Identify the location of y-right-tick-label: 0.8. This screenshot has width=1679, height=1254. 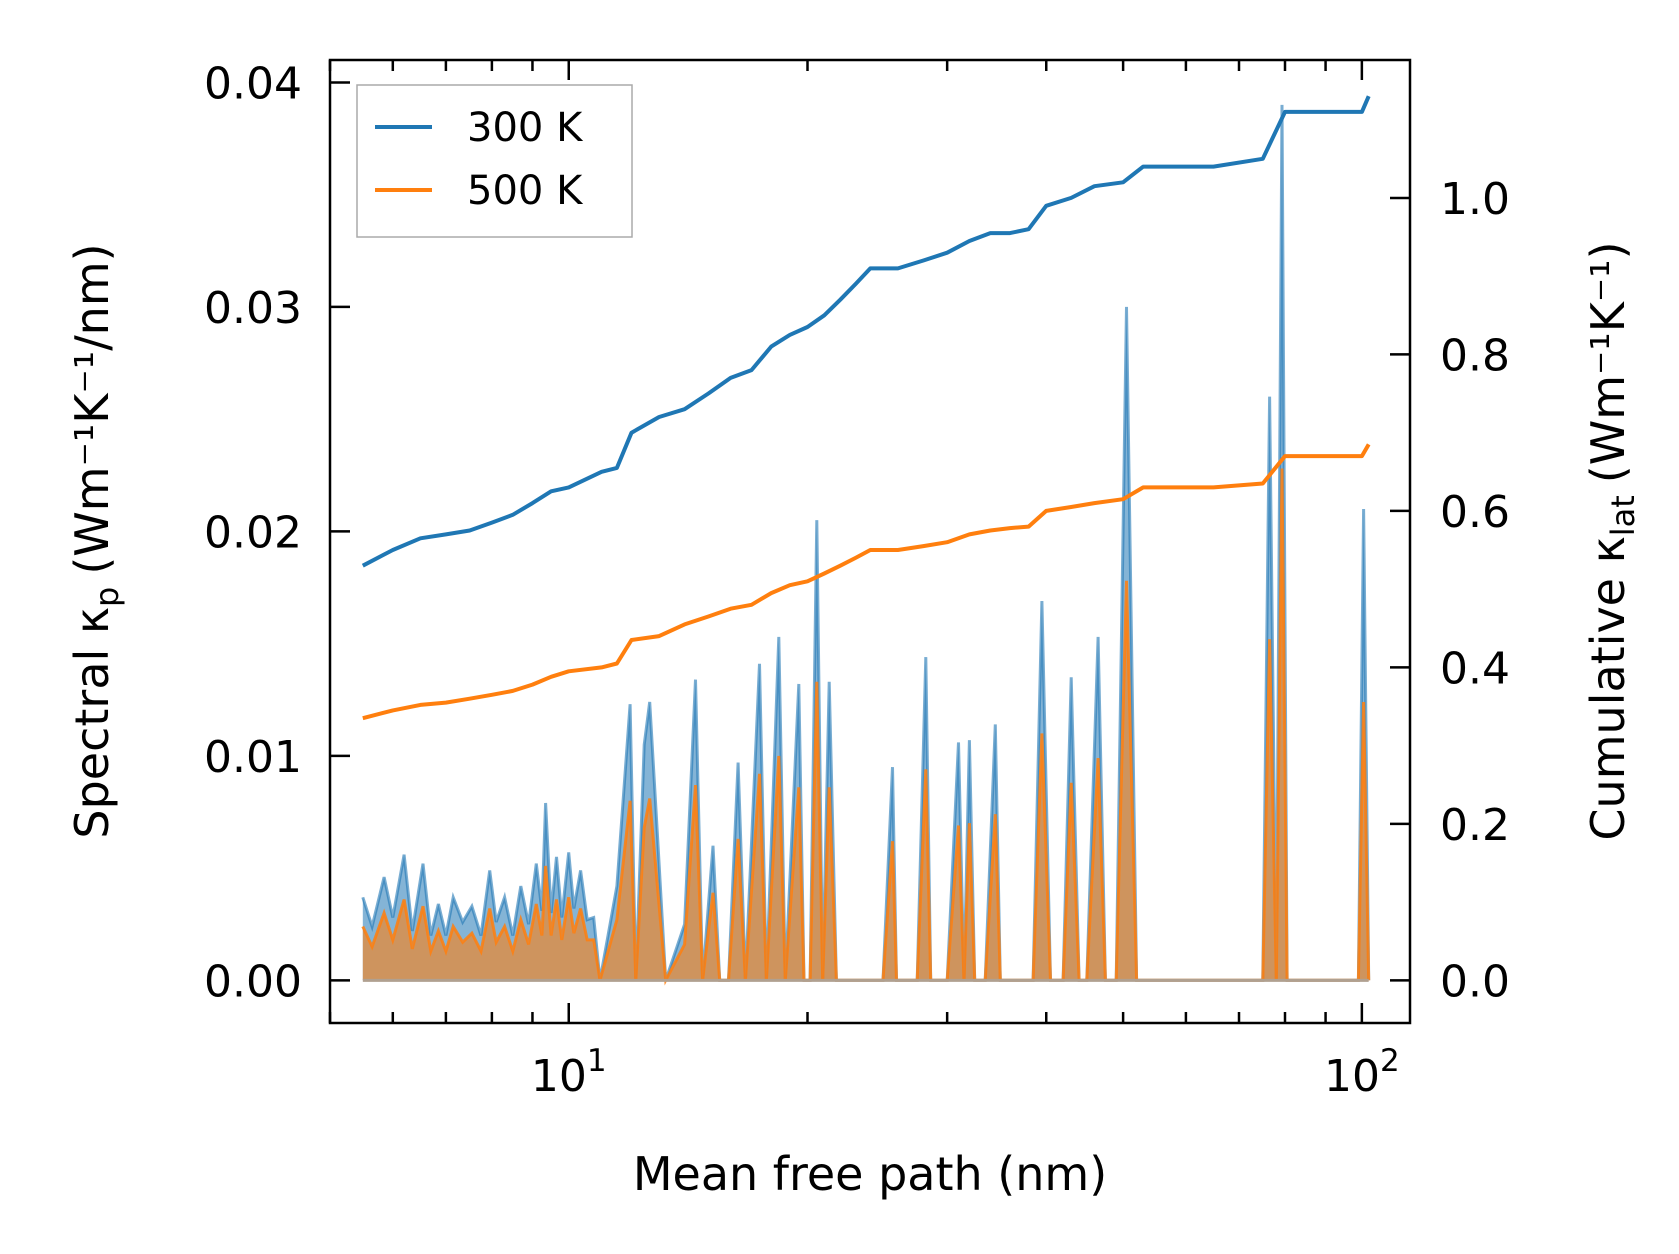
(1475, 355).